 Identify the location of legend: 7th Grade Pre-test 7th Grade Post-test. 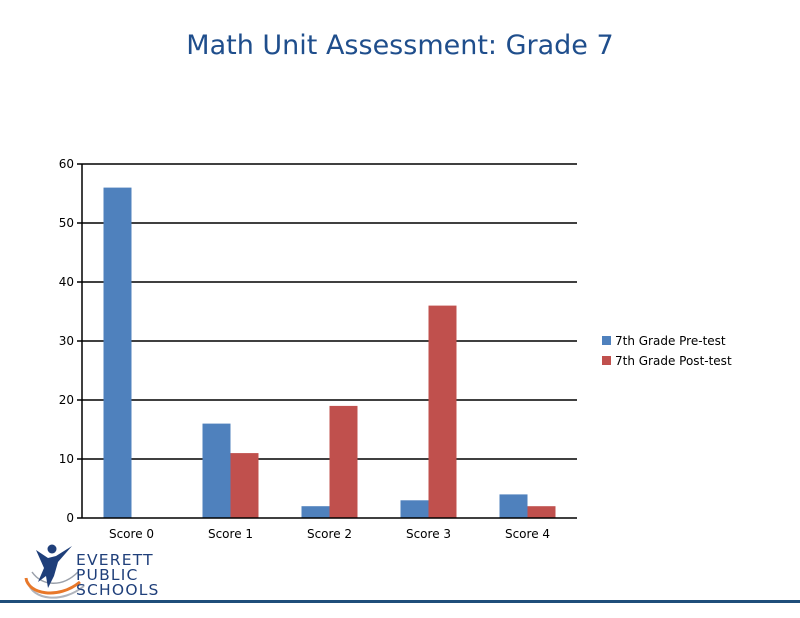
(667, 351).